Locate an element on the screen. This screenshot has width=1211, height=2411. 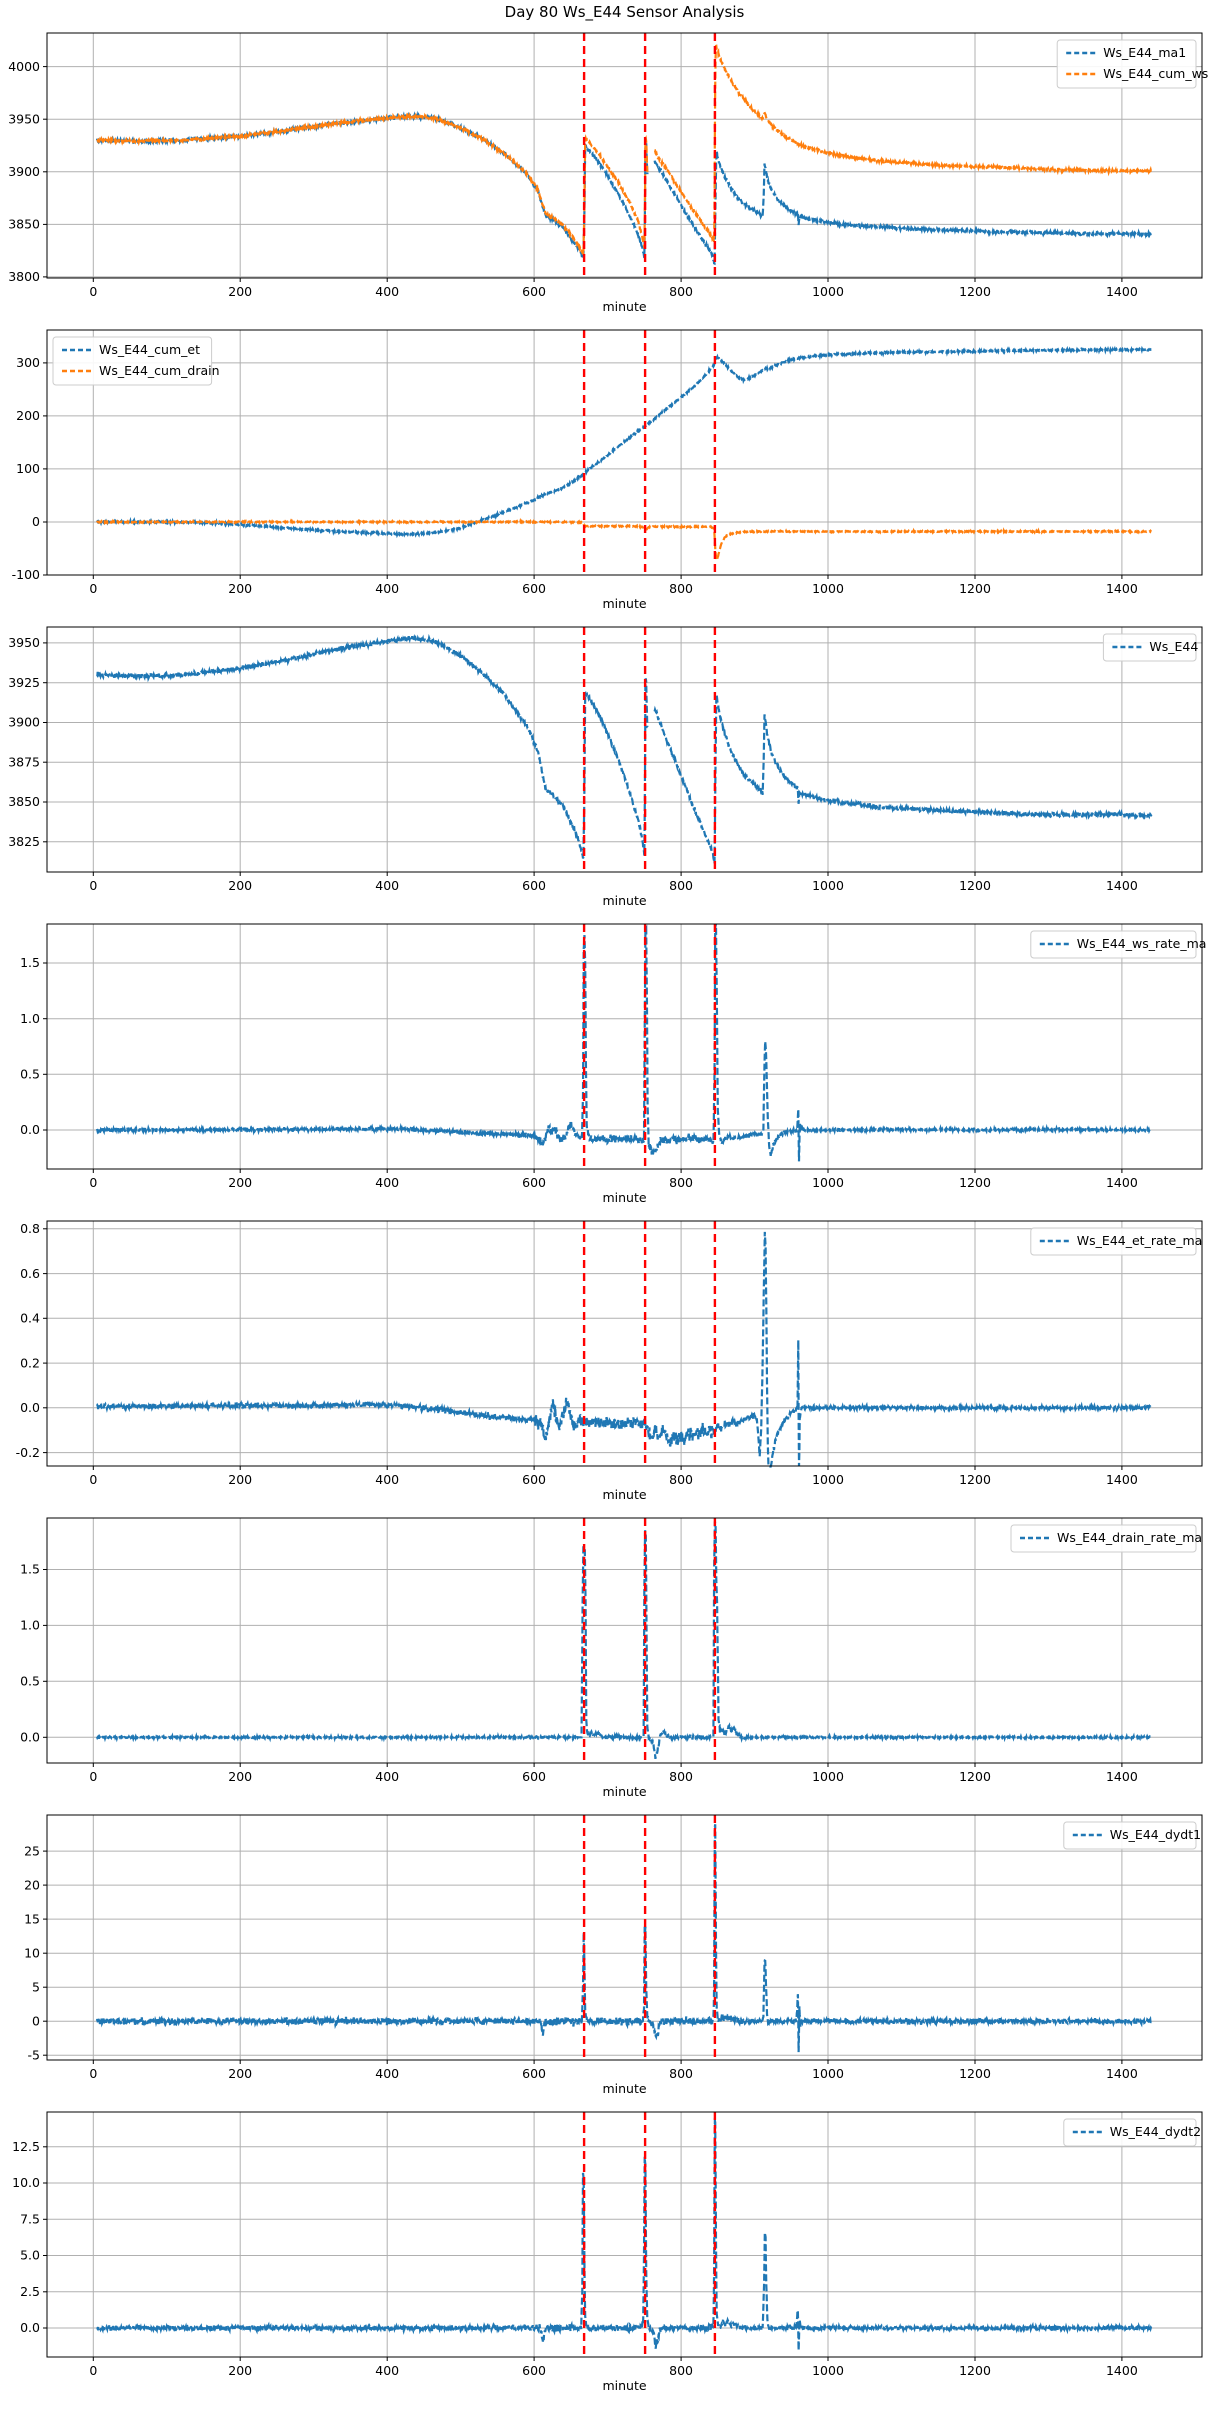
series-Ws_E44 is located at coordinates (624, 748).